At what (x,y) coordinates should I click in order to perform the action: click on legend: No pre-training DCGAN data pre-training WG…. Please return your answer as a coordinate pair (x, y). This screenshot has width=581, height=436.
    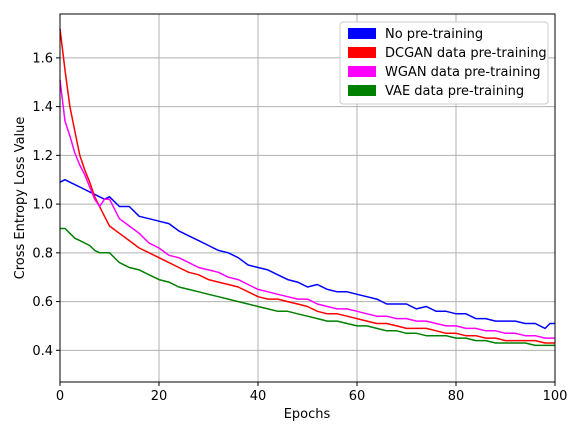
    Looking at the image, I should click on (444, 63).